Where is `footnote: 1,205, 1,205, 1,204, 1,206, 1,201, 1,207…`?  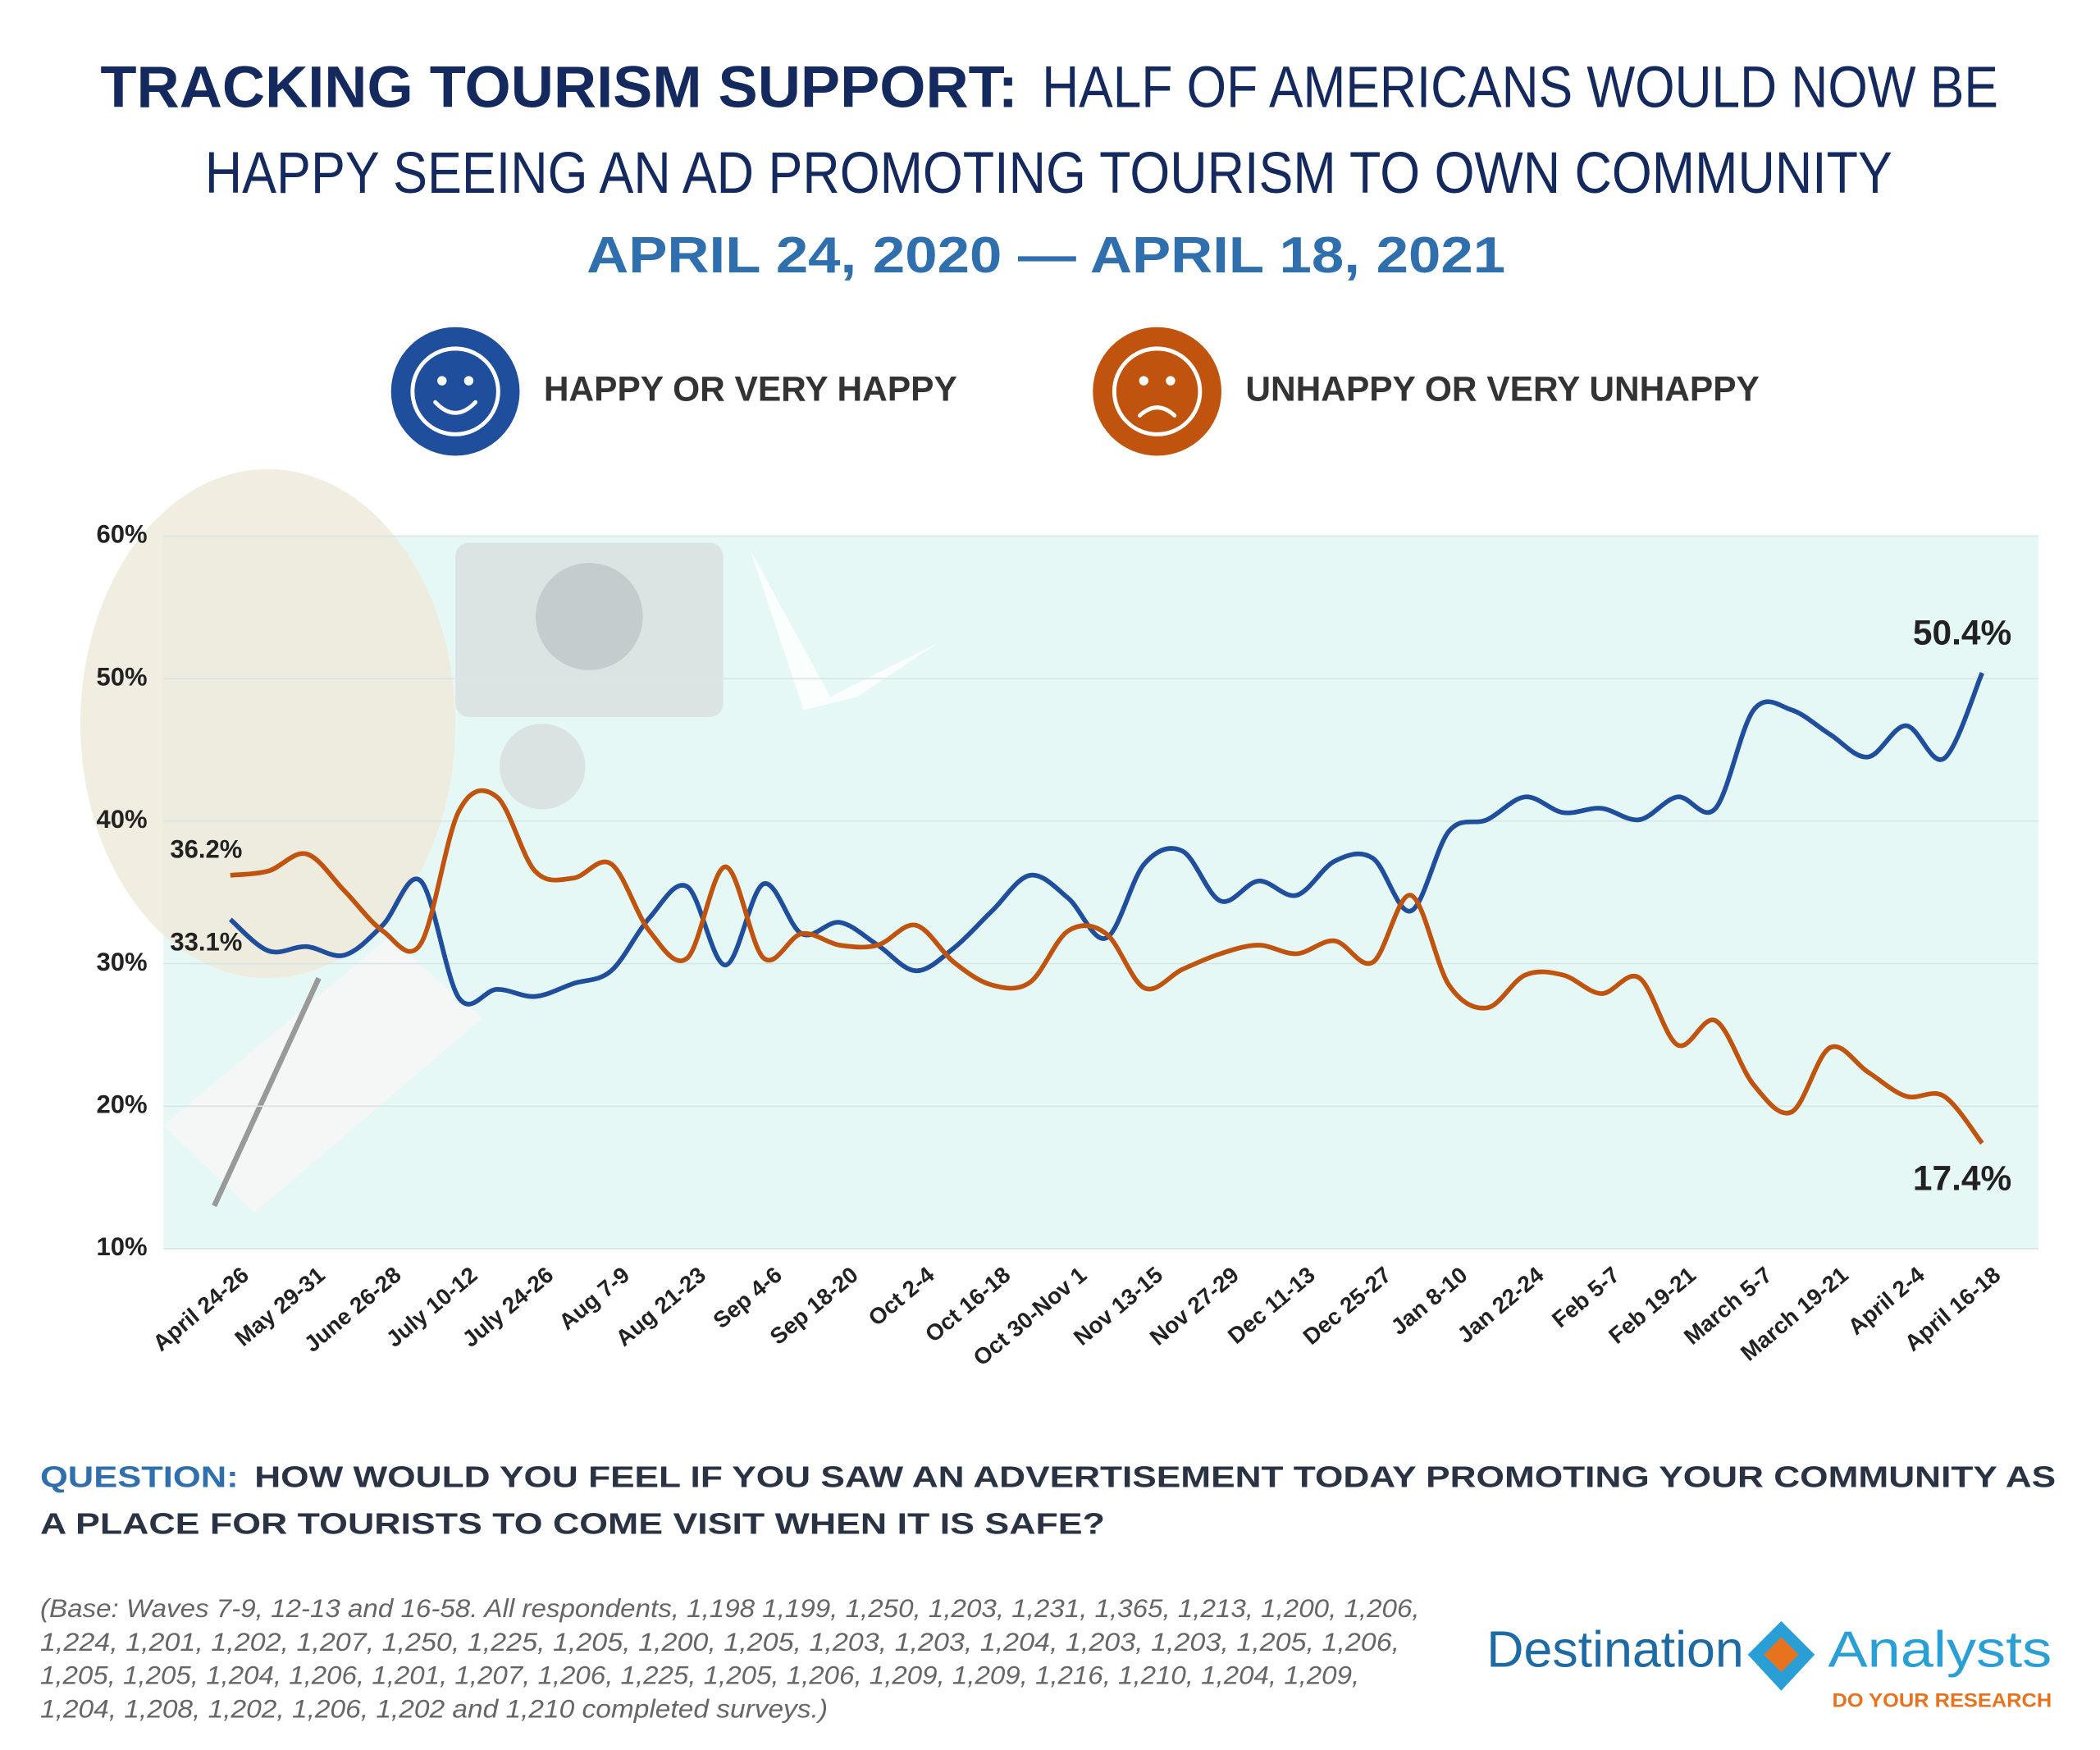
footnote: 1,205, 1,205, 1,204, 1,206, 1,201, 1,207… is located at coordinates (699, 1675).